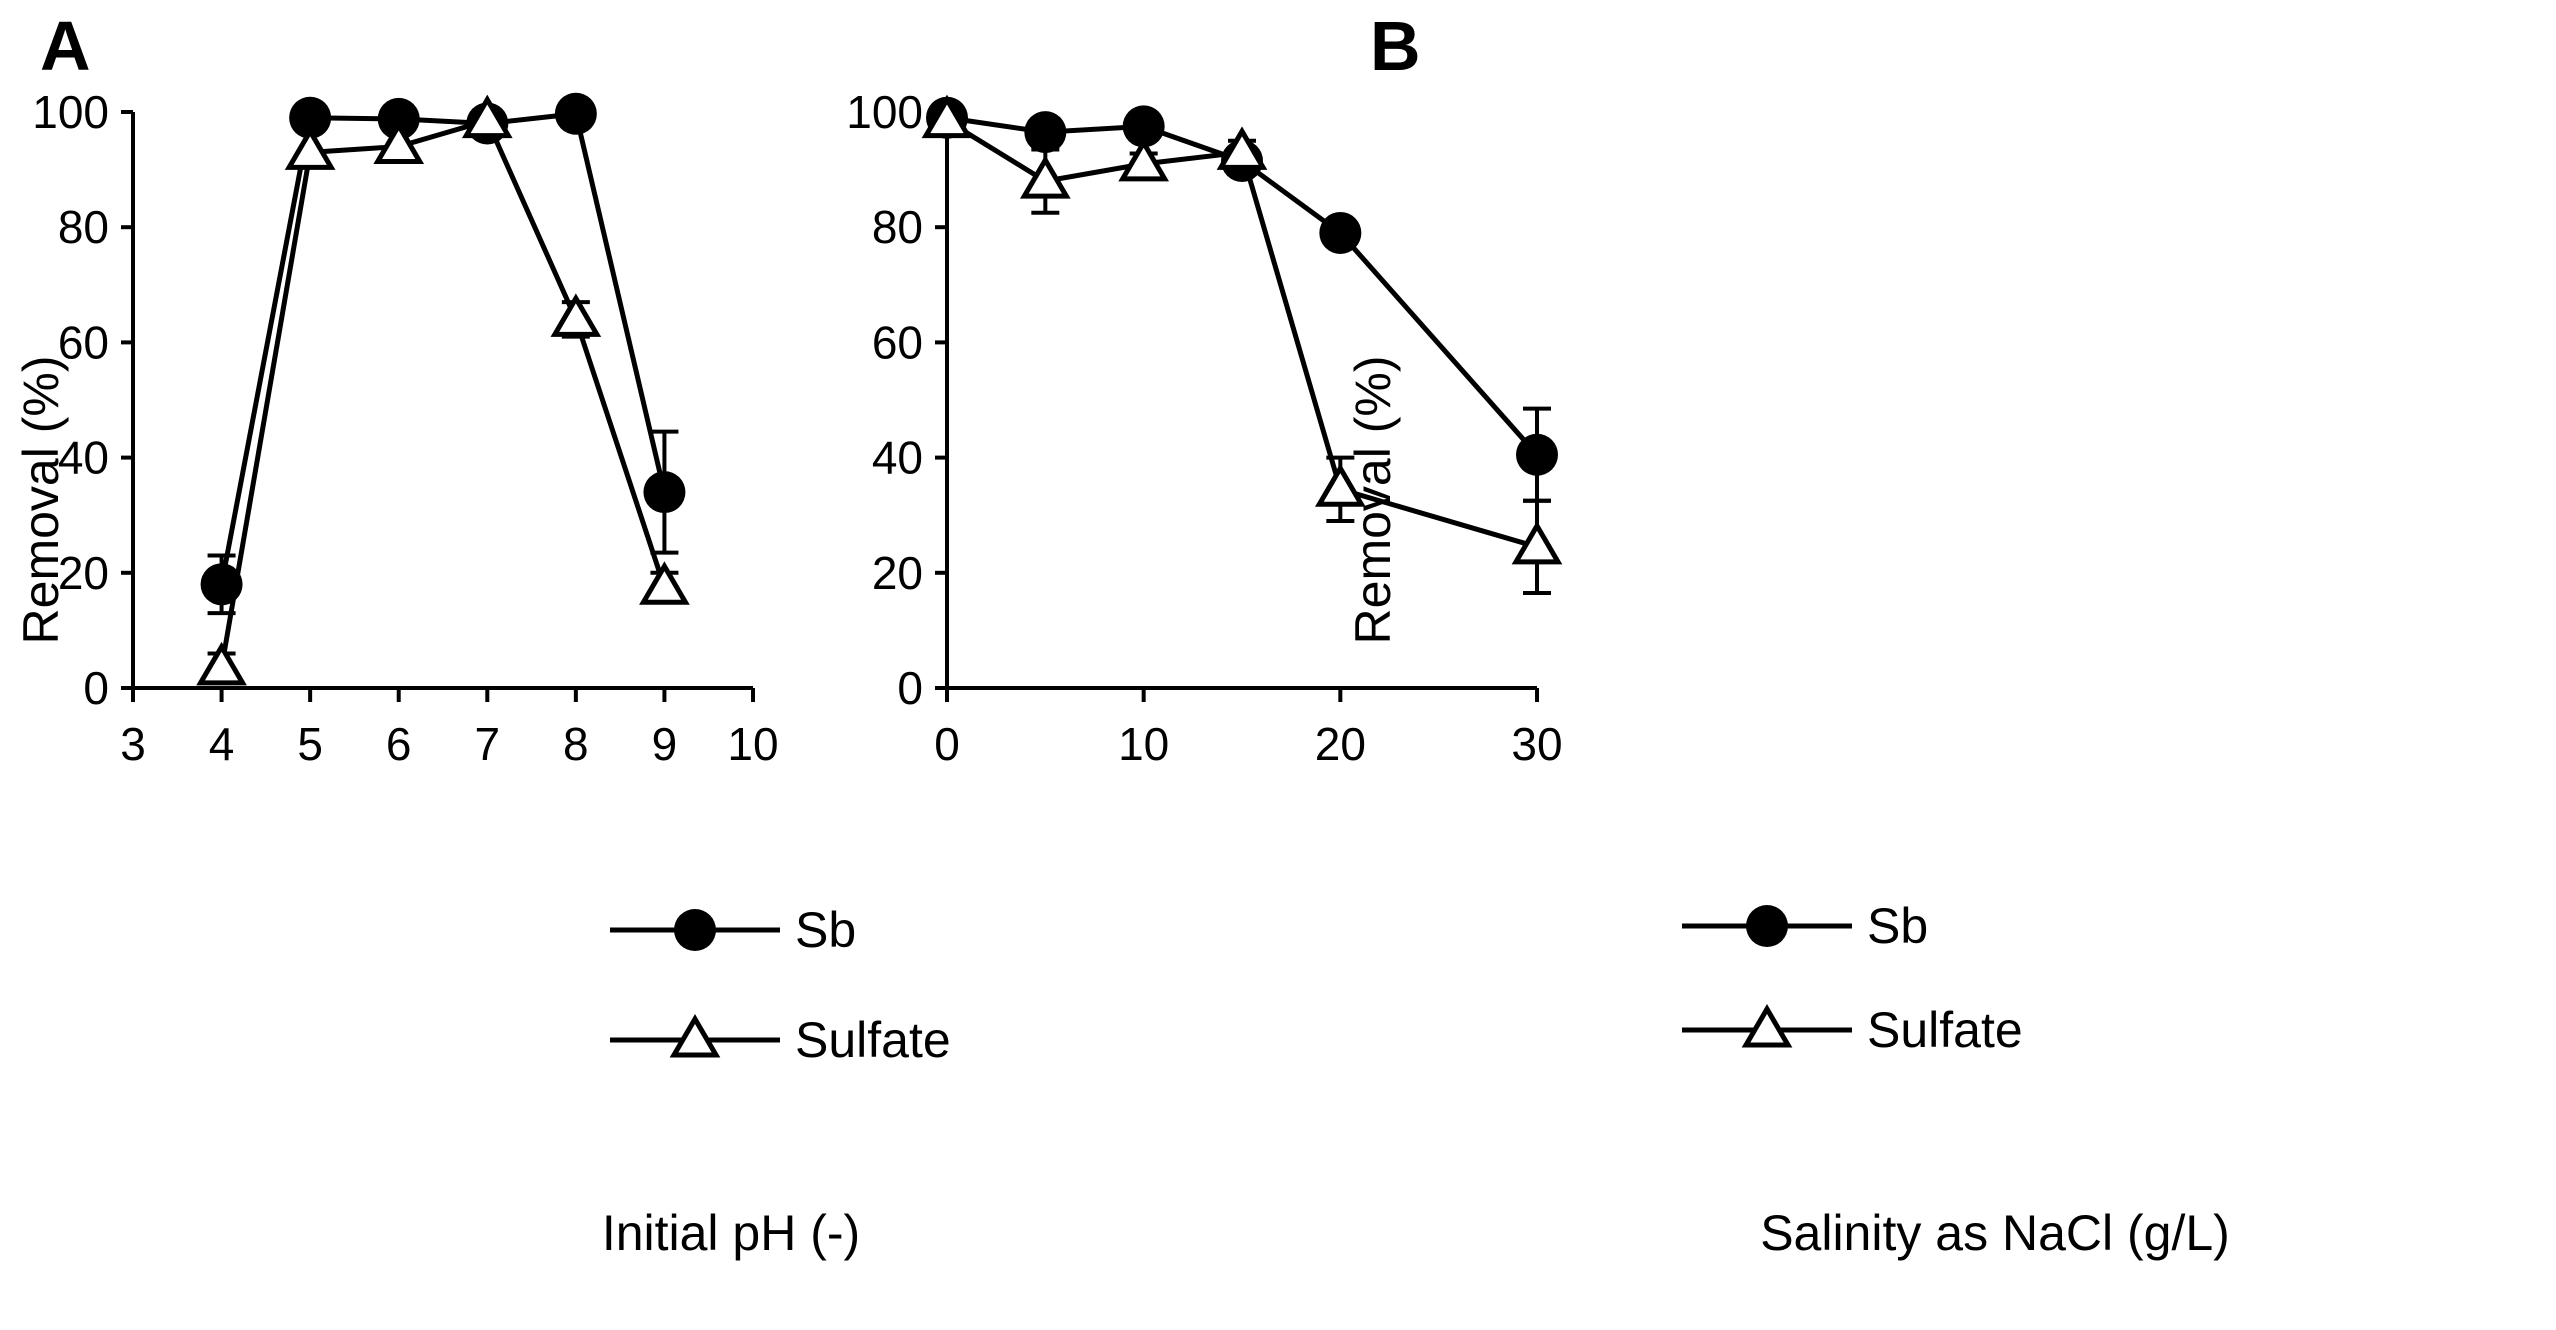 The width and height of the screenshot is (2556, 1330). I want to click on x-tick-label: 3, so click(133, 744).